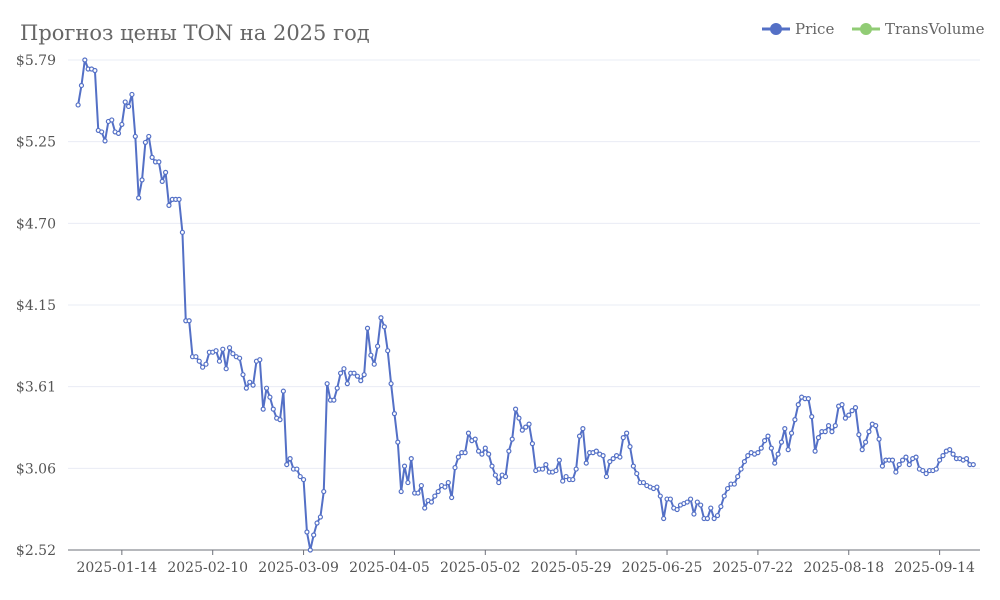 This screenshot has width=1000, height=600. What do you see at coordinates (843, 568) in the screenshot?
I see `x-tick-label: 2025-08-18` at bounding box center [843, 568].